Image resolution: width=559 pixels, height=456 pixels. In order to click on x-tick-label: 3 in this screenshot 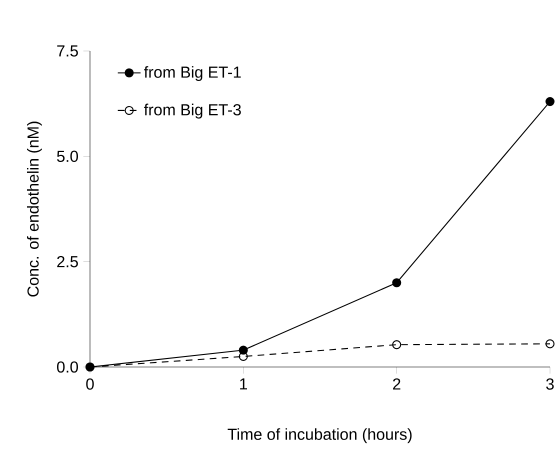, I will do `click(550, 384)`.